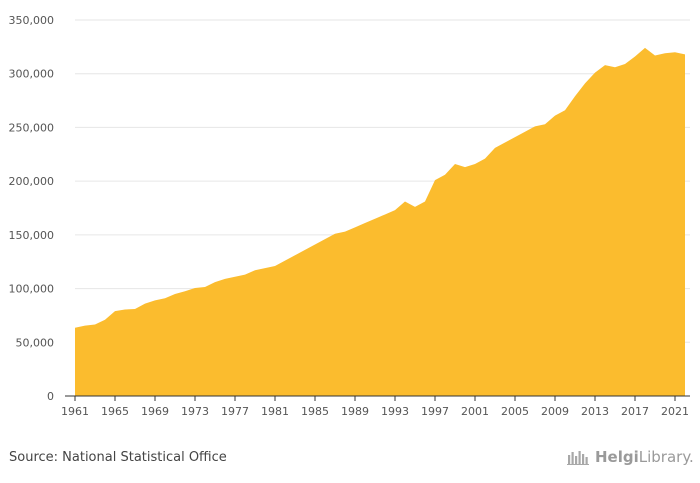 This screenshot has width=700, height=483. I want to click on x-tick-label: 1989, so click(355, 411).